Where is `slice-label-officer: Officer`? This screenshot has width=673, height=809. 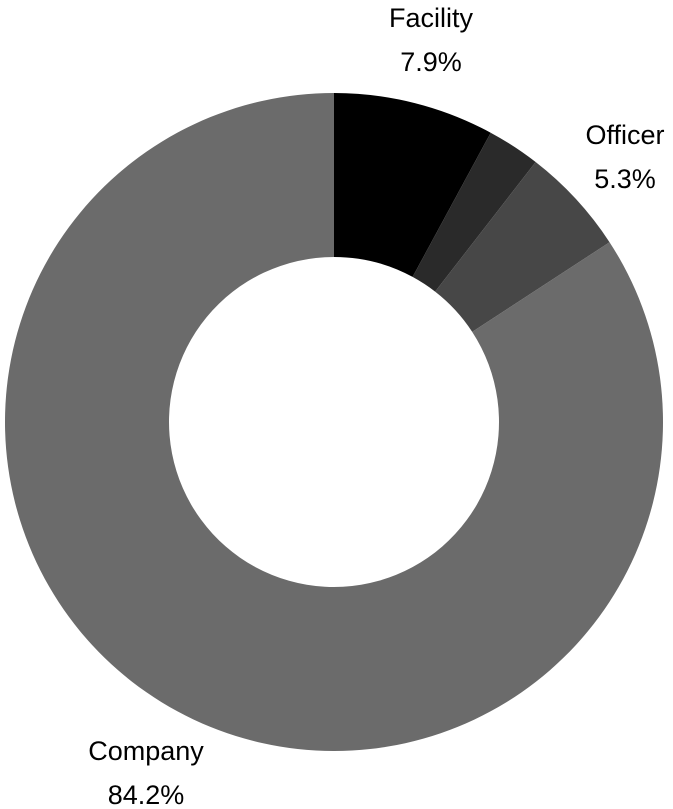
slice-label-officer: Officer is located at coordinates (624, 135).